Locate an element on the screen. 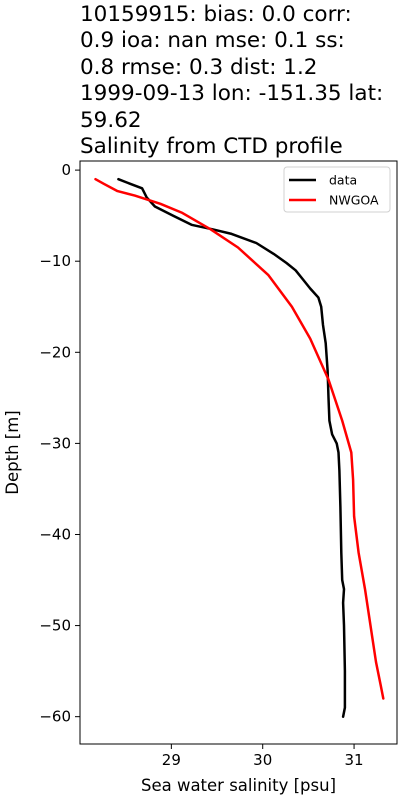 This screenshot has width=400, height=800. legend: data NWGOA is located at coordinates (337, 189).